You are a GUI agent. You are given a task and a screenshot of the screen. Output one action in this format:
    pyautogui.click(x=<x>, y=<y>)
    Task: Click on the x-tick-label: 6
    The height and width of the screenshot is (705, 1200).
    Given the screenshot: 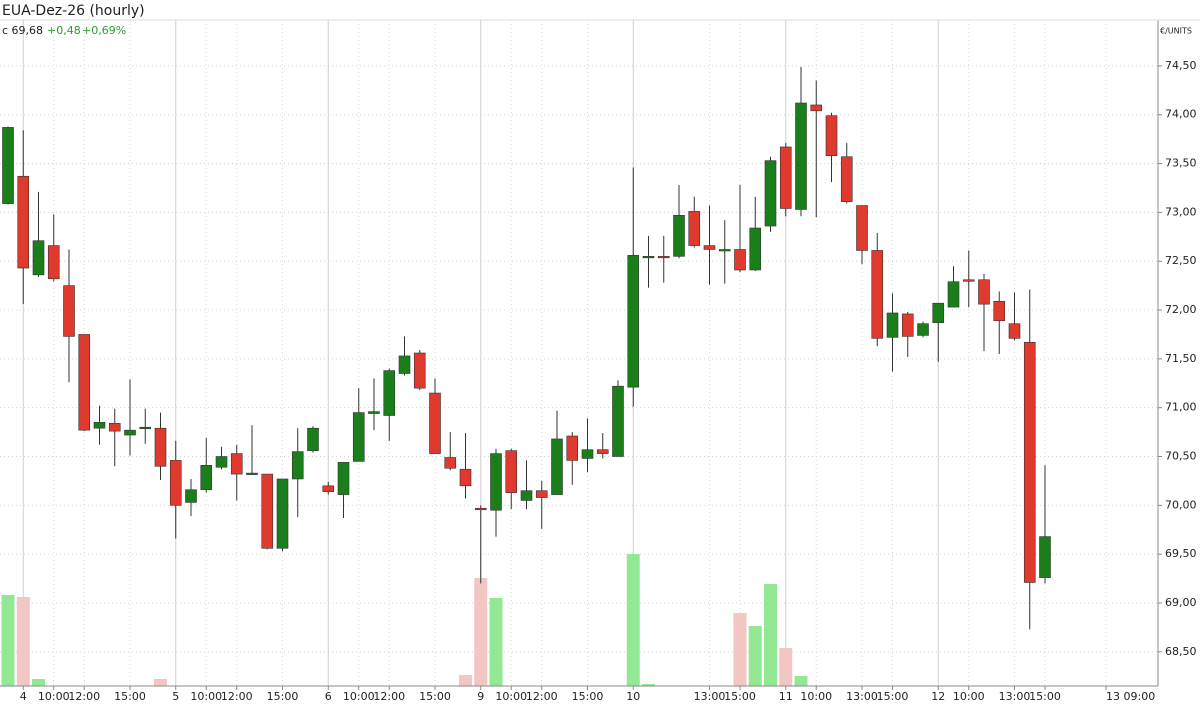 What is the action you would take?
    pyautogui.click(x=328, y=696)
    